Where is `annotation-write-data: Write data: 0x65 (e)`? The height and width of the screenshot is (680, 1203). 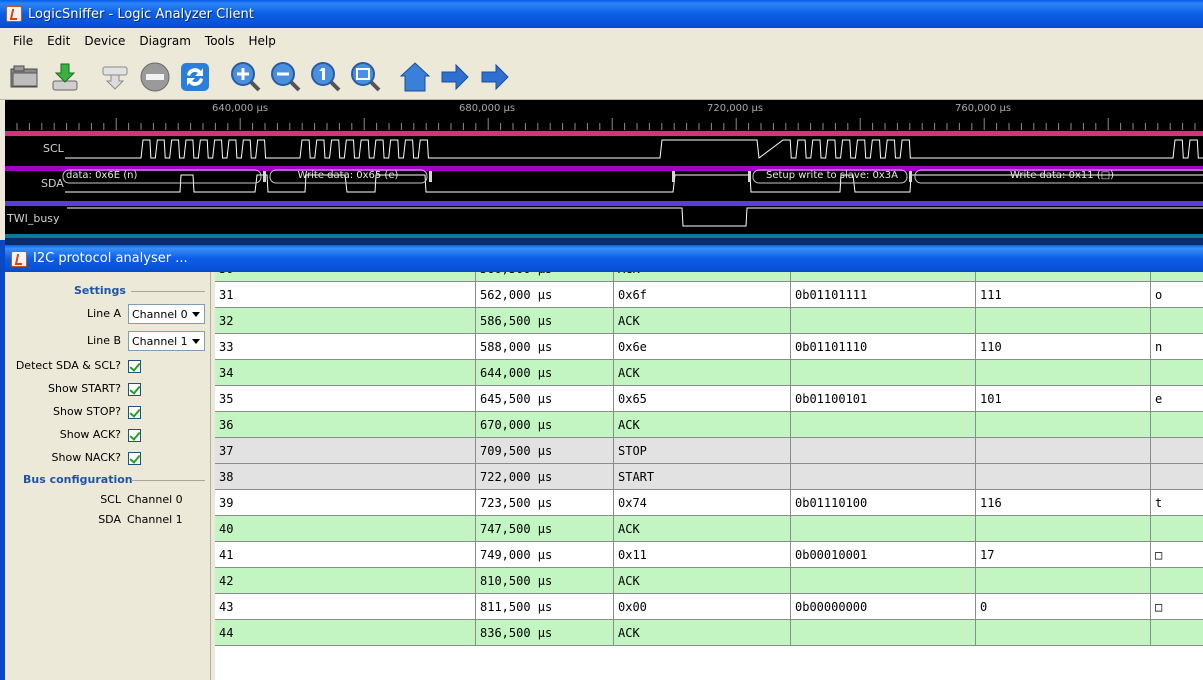 annotation-write-data: Write data: 0x65 (e) is located at coordinates (348, 175).